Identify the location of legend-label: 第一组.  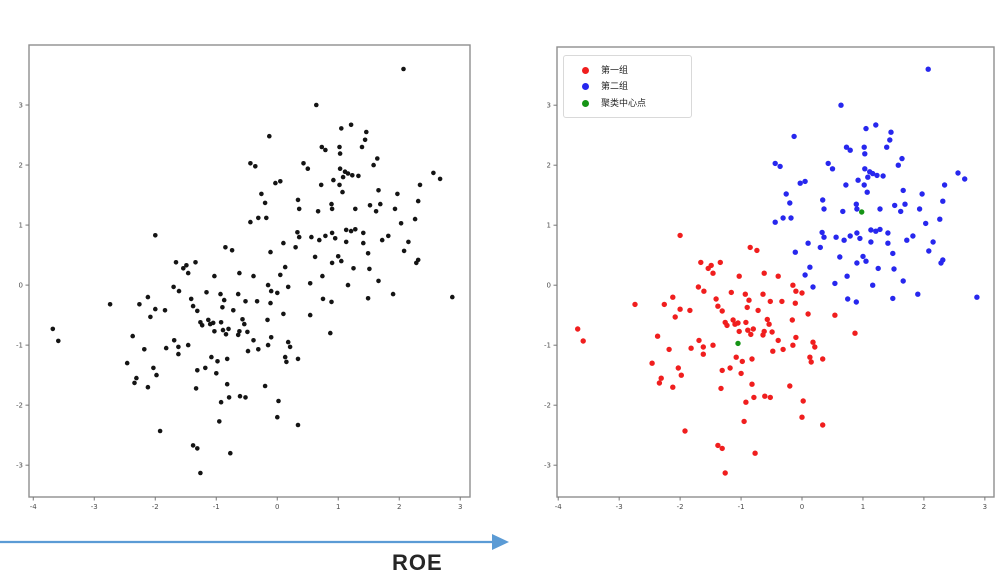
(615, 69).